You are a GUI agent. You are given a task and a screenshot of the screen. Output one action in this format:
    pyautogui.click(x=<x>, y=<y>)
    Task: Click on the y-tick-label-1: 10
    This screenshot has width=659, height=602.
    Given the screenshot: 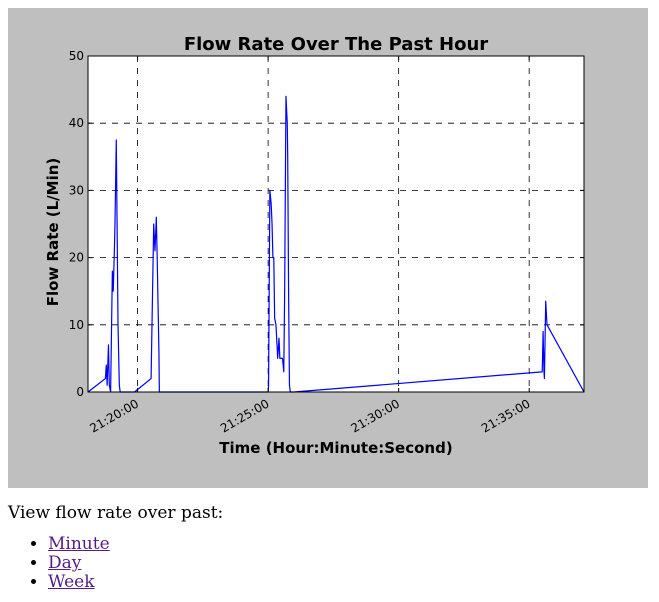 What is the action you would take?
    pyautogui.click(x=76, y=325)
    